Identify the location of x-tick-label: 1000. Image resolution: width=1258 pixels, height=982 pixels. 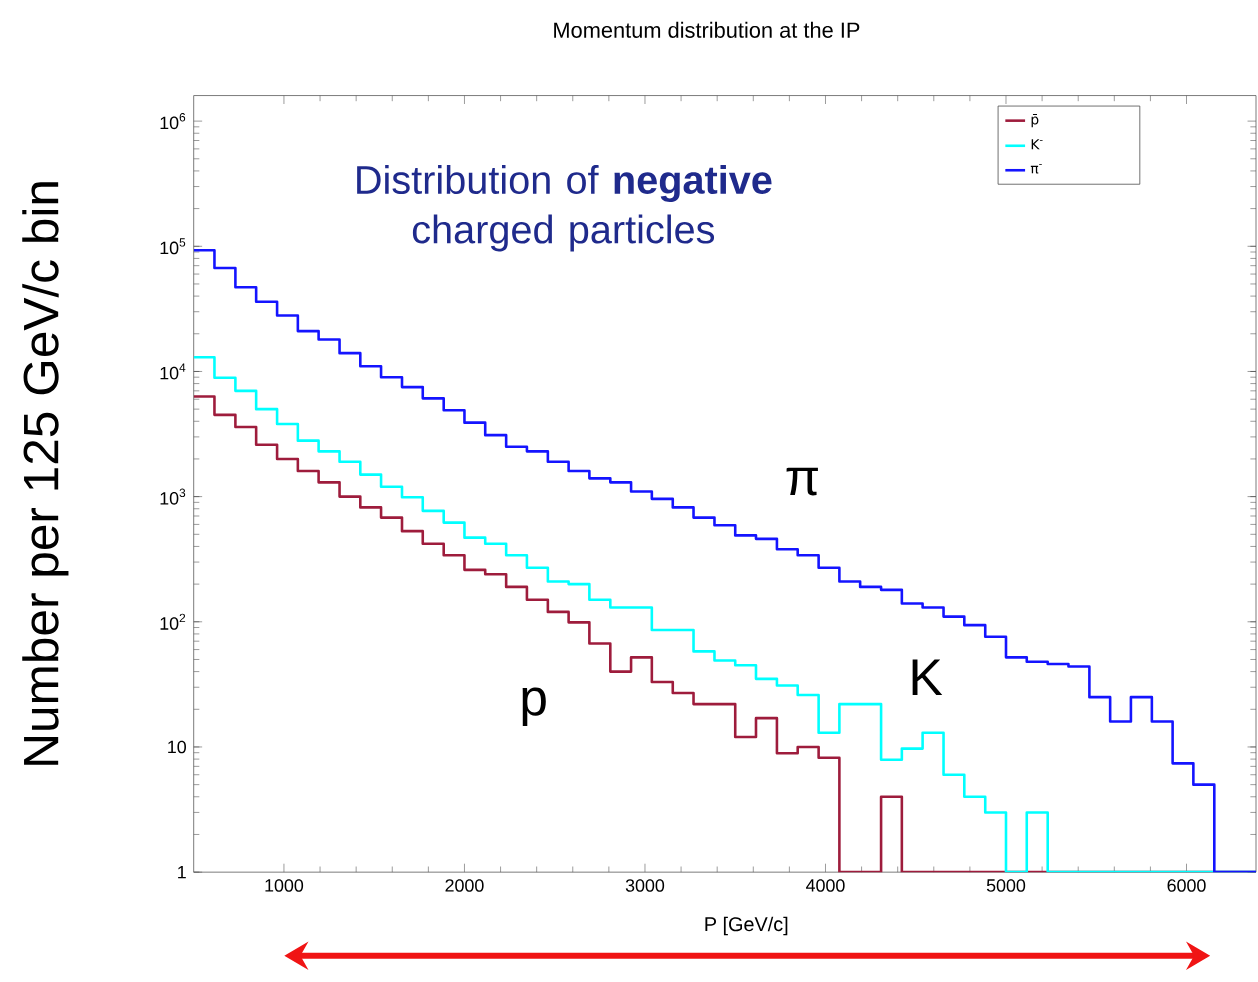
(284, 885).